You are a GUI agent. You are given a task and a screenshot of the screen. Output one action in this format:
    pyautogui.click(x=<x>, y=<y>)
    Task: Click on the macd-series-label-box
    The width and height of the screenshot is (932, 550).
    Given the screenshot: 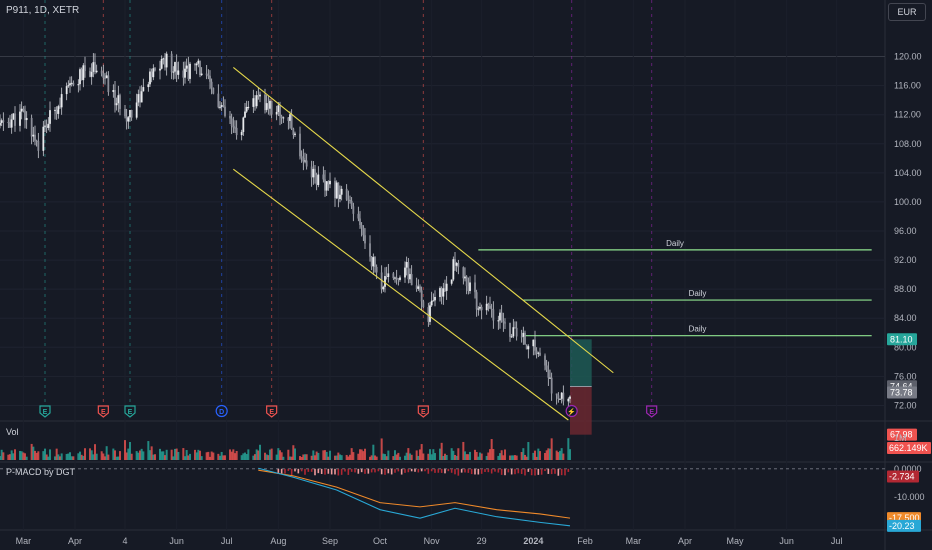 What is the action you would take?
    pyautogui.click(x=904, y=525)
    